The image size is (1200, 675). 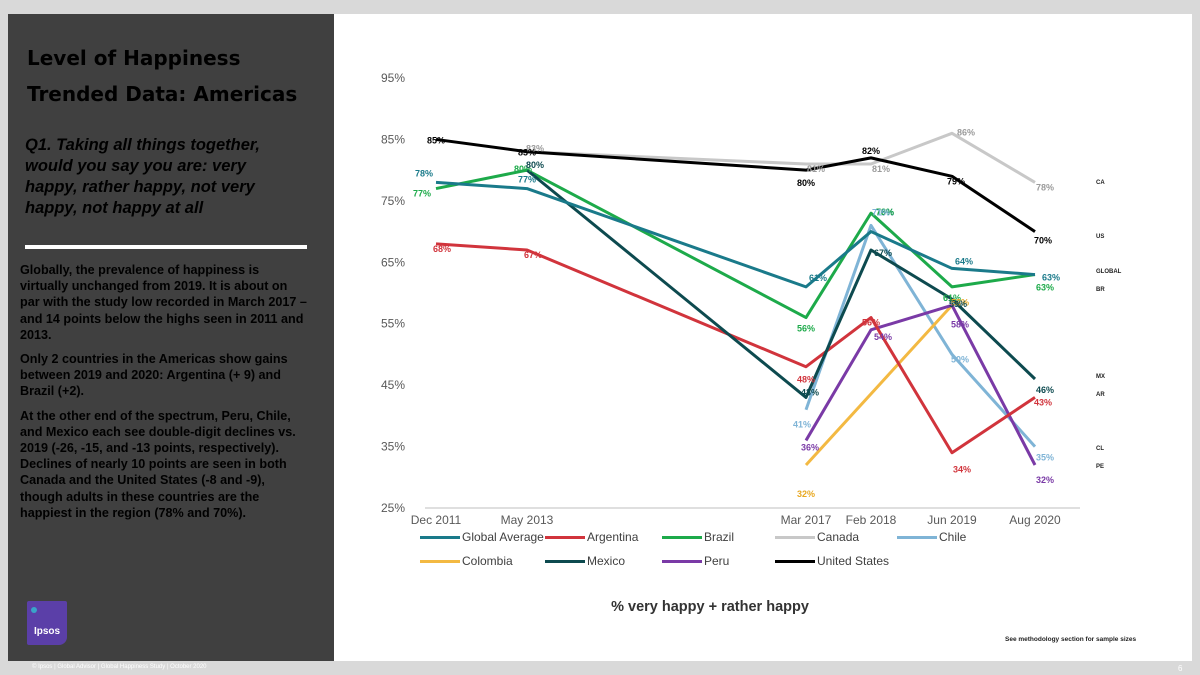 I want to click on ipsos-logo: Ipsos, so click(x=47, y=623).